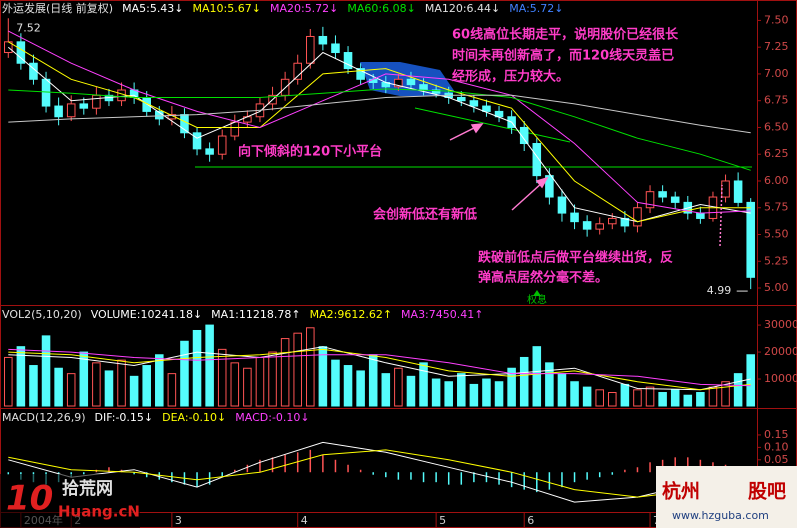 The image size is (797, 528). What do you see at coordinates (565, 35) in the screenshot?
I see `annotation: 60线高位长期走平，说明股价已经很长` at bounding box center [565, 35].